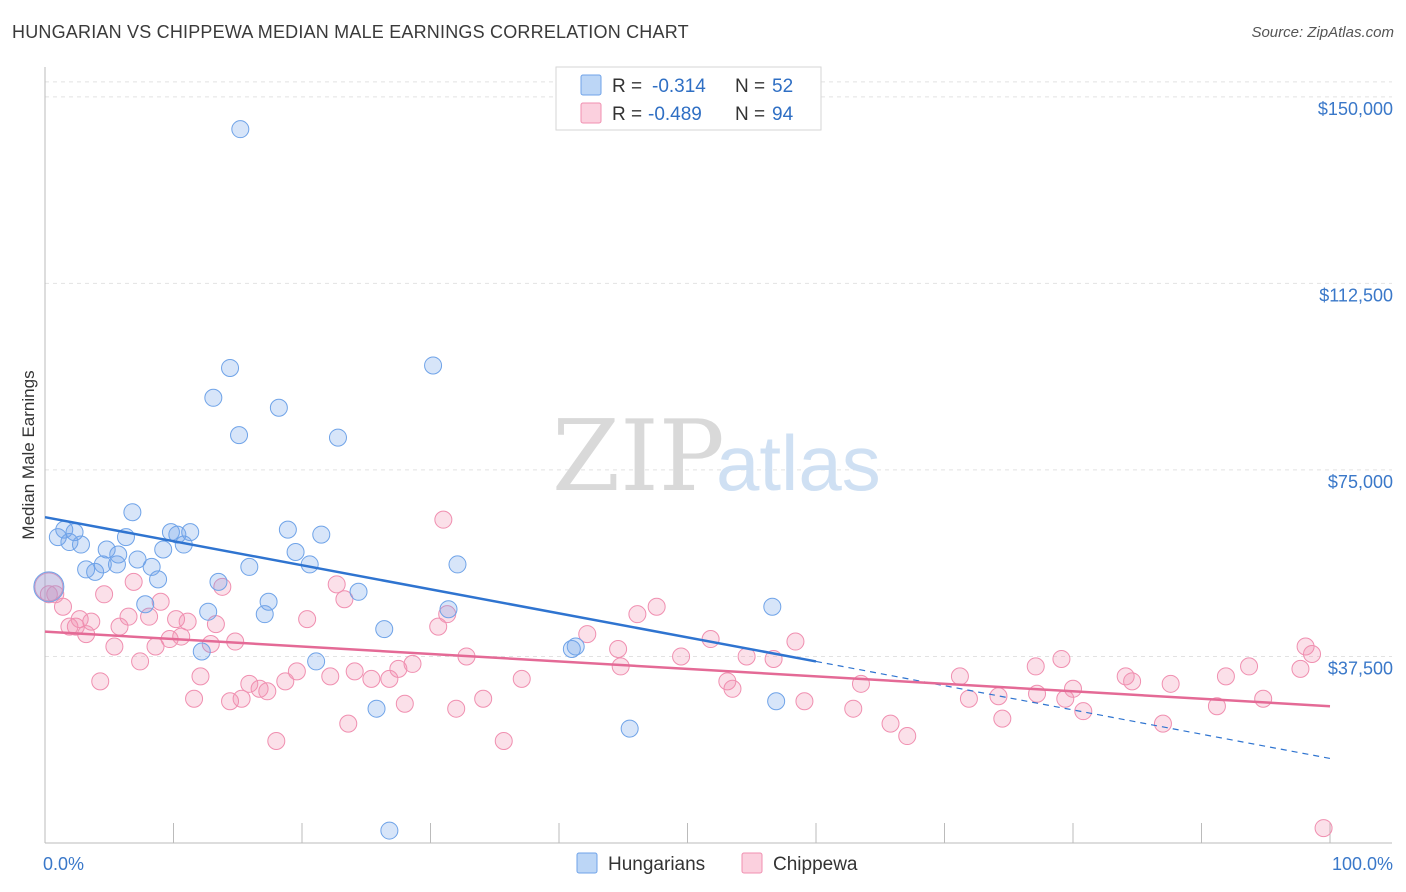 The height and width of the screenshot is (892, 1406). What do you see at coordinates (638, 457) in the screenshot?
I see `watermark-zip: ZIP` at bounding box center [638, 457].